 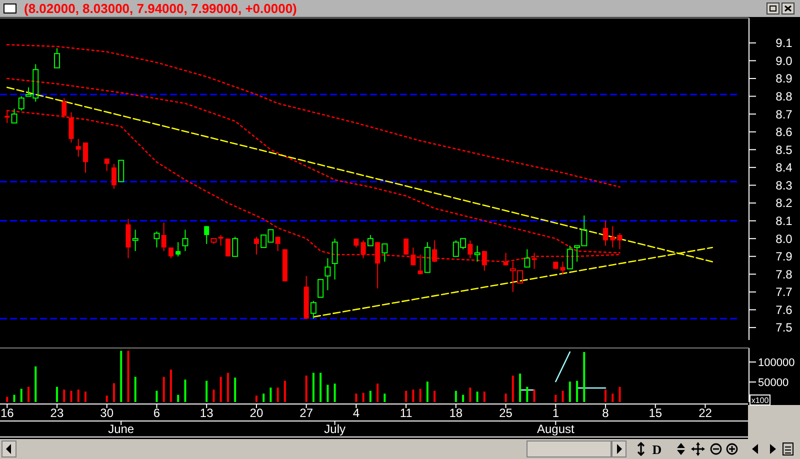 What do you see at coordinates (784, 149) in the screenshot?
I see `y-tick-label: 8.5` at bounding box center [784, 149].